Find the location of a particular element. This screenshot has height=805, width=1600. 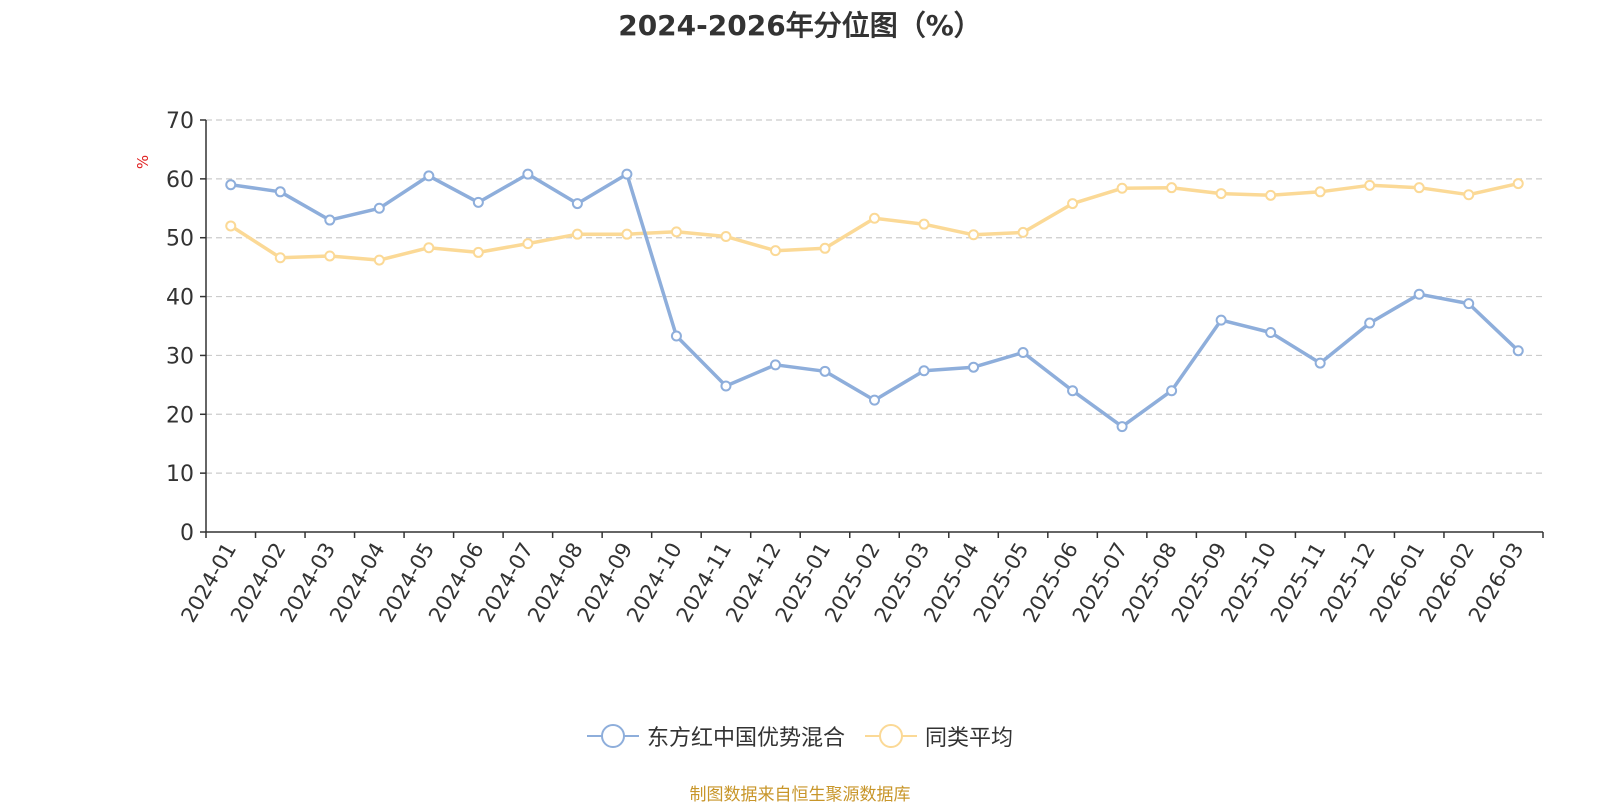

legend-marker-peer-average is located at coordinates (891, 736).